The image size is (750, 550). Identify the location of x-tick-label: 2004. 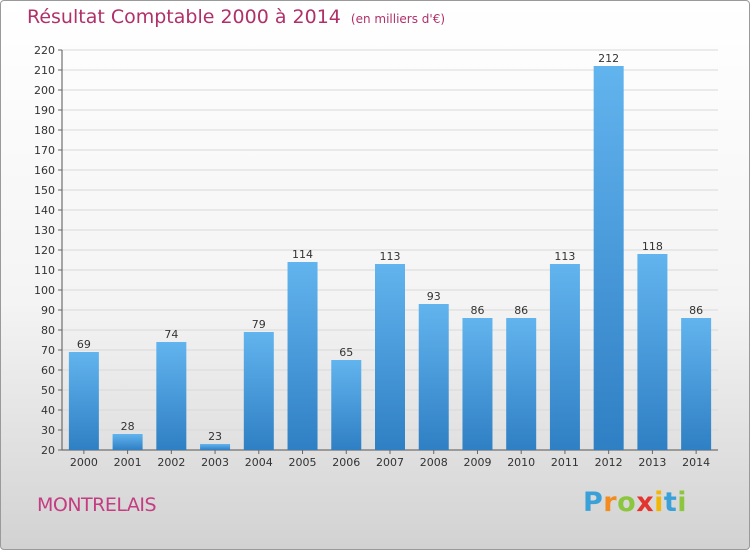
(259, 462).